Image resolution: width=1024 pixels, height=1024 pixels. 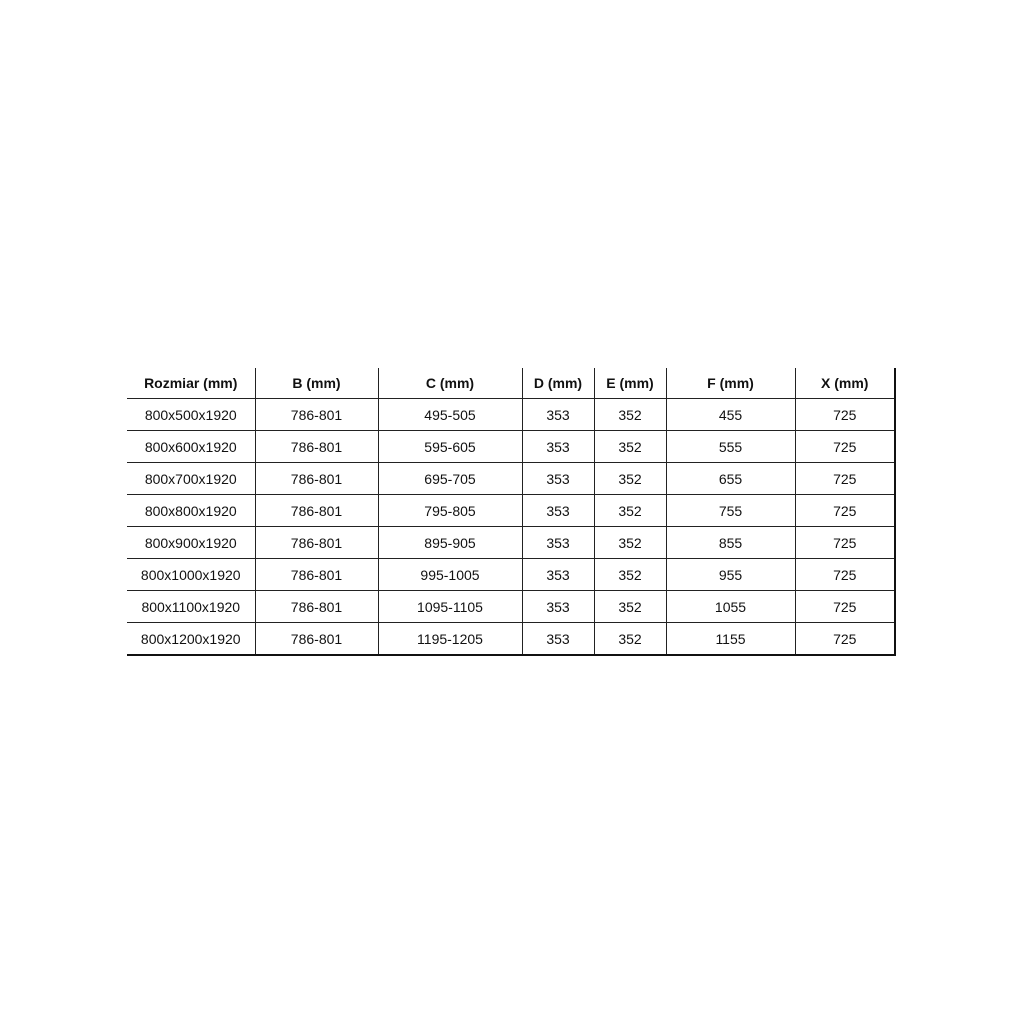 What do you see at coordinates (191, 414) in the screenshot?
I see `table-cell: 800x500x1920` at bounding box center [191, 414].